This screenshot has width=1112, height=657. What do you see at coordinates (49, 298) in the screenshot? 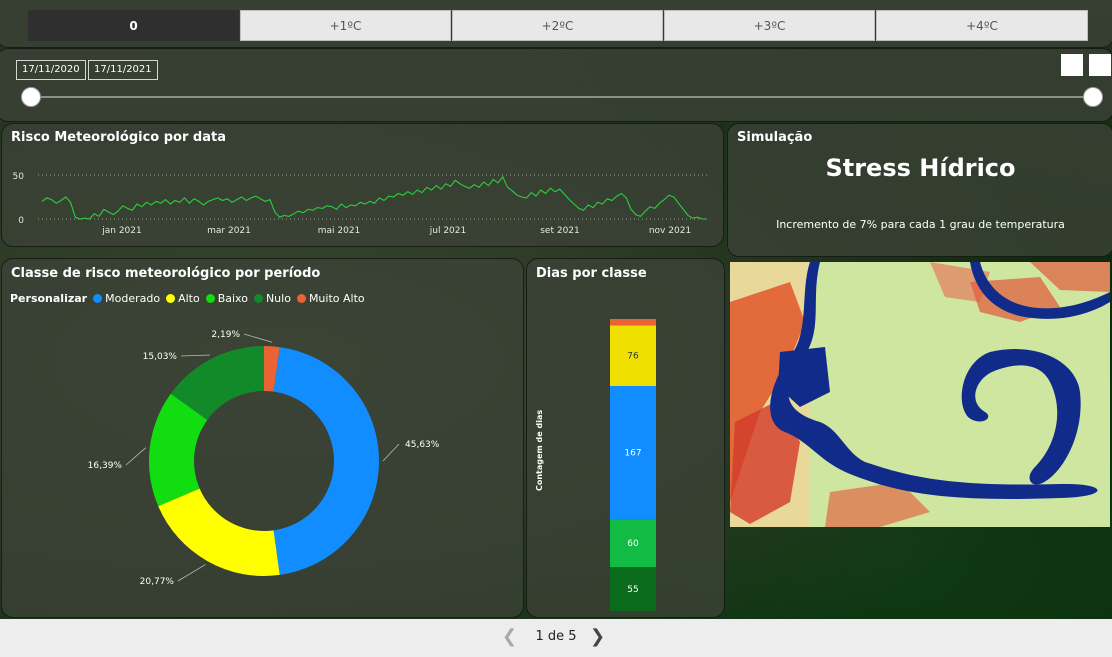
I see `legend-title: Personalizar` at bounding box center [49, 298].